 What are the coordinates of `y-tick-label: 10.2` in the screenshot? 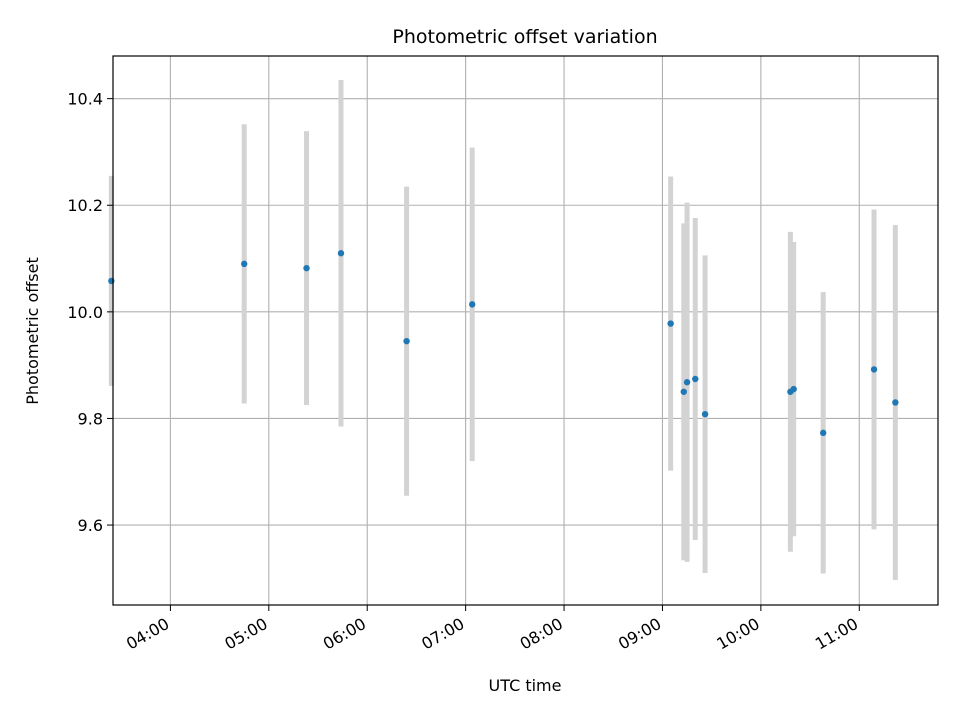 It's located at (85, 205).